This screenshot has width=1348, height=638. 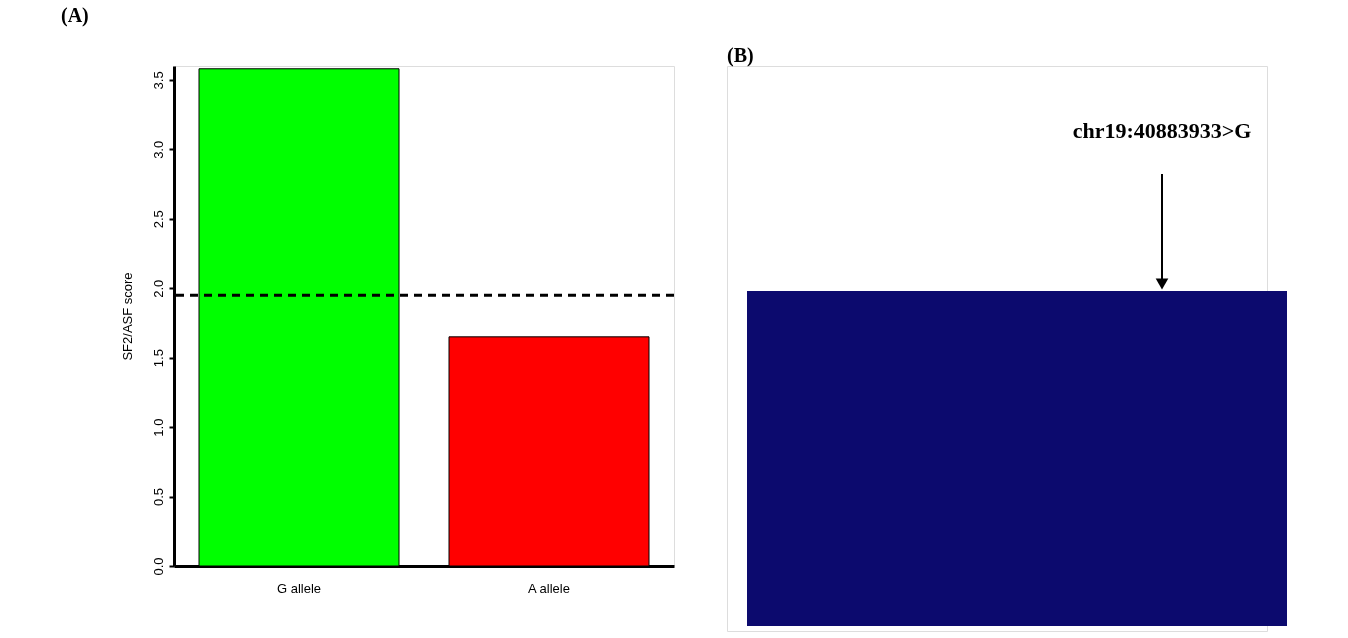 I want to click on y-tick-label: 1.0, so click(x=158, y=427).